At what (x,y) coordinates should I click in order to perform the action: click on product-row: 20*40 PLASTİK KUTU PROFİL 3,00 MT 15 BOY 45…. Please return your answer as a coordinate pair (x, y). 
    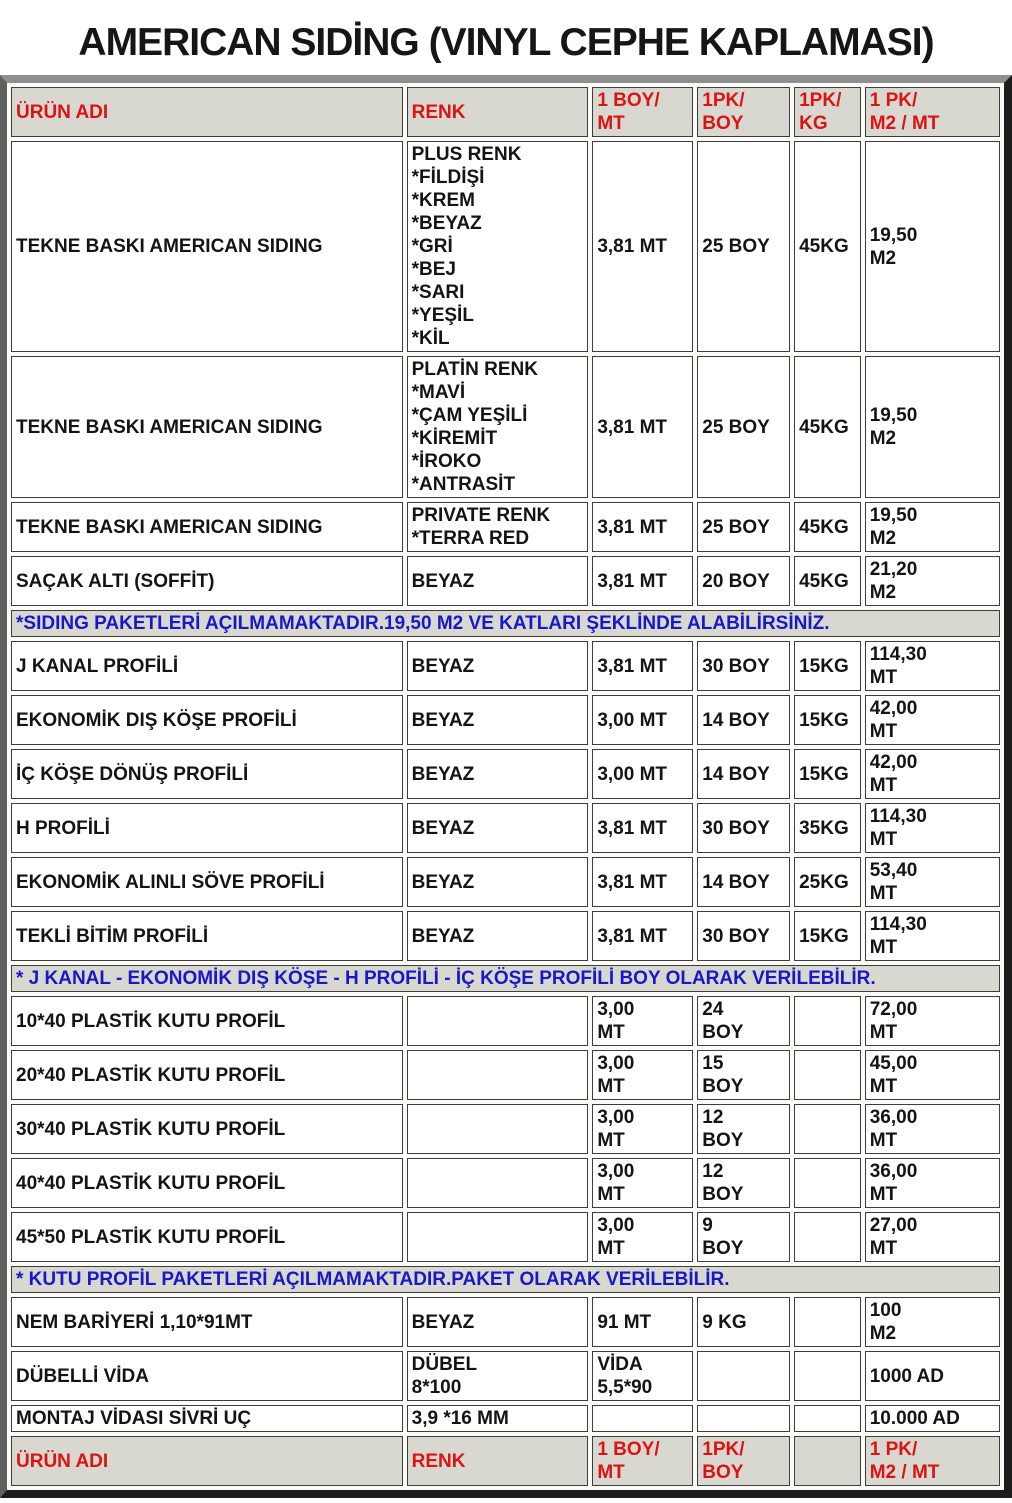
    Looking at the image, I should click on (505, 1075).